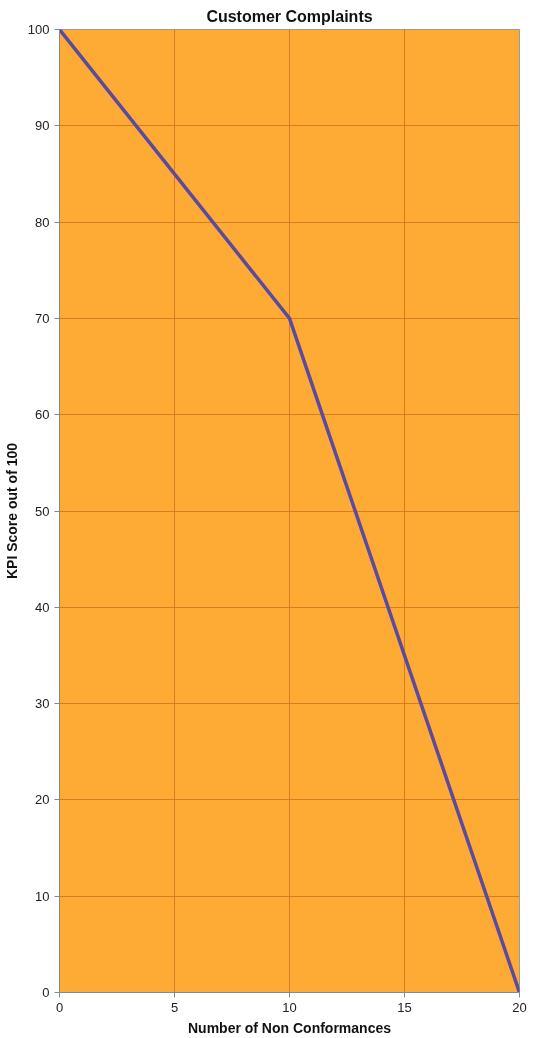  Describe the element at coordinates (174, 1007) in the screenshot. I see `x-tick-label: 5` at that location.